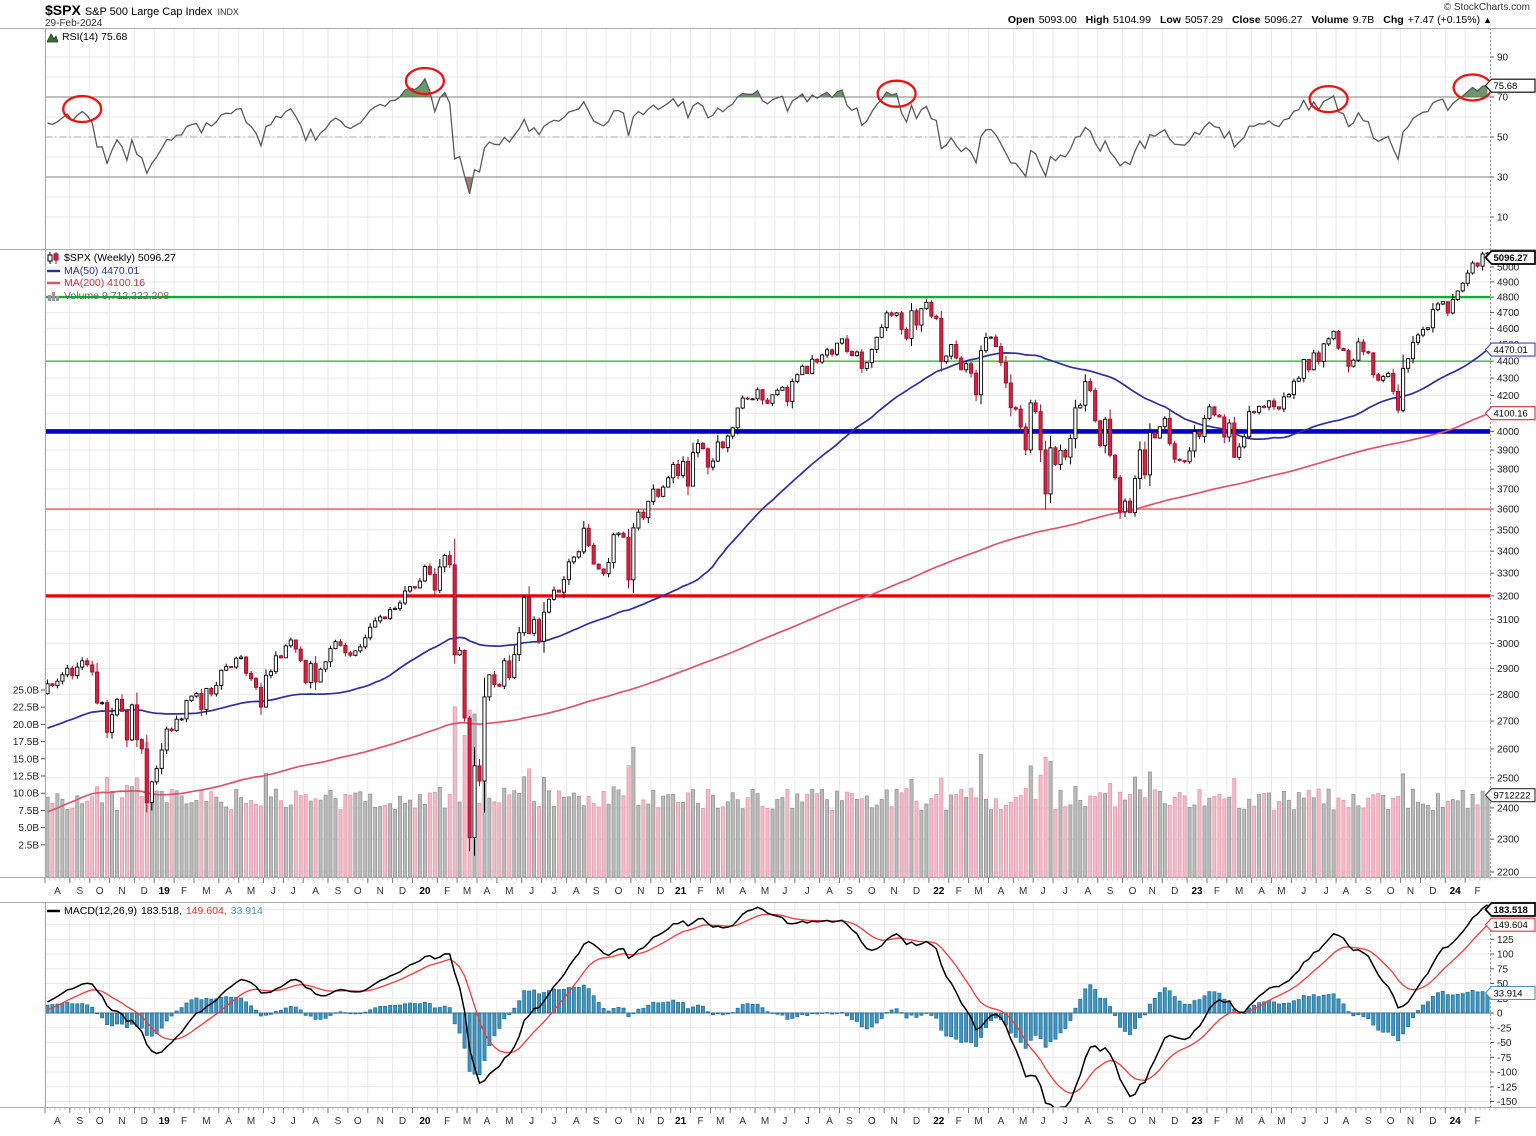 This screenshot has width=1536, height=1136. What do you see at coordinates (1444, 20) in the screenshot?
I see `chg-value: +7.47 (+0.15%)` at bounding box center [1444, 20].